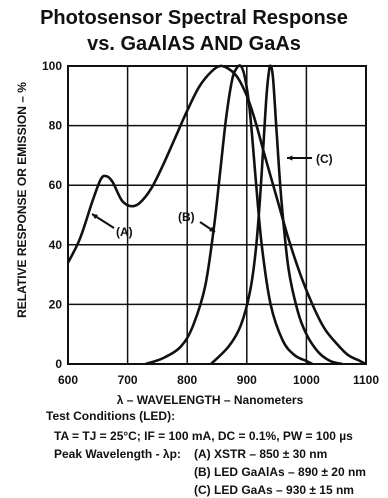 The height and width of the screenshot is (498, 388). What do you see at coordinates (22, 200) in the screenshot?
I see `y-axis-label: RELATIVE RESPONSE OR EMISSION – %` at bounding box center [22, 200].